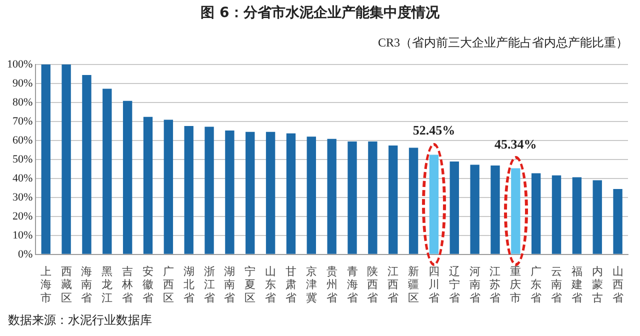 This screenshot has height=336, width=640. I want to click on chart-title: 图 6：分省市水泥企业产能集中度情况, so click(320, 13).